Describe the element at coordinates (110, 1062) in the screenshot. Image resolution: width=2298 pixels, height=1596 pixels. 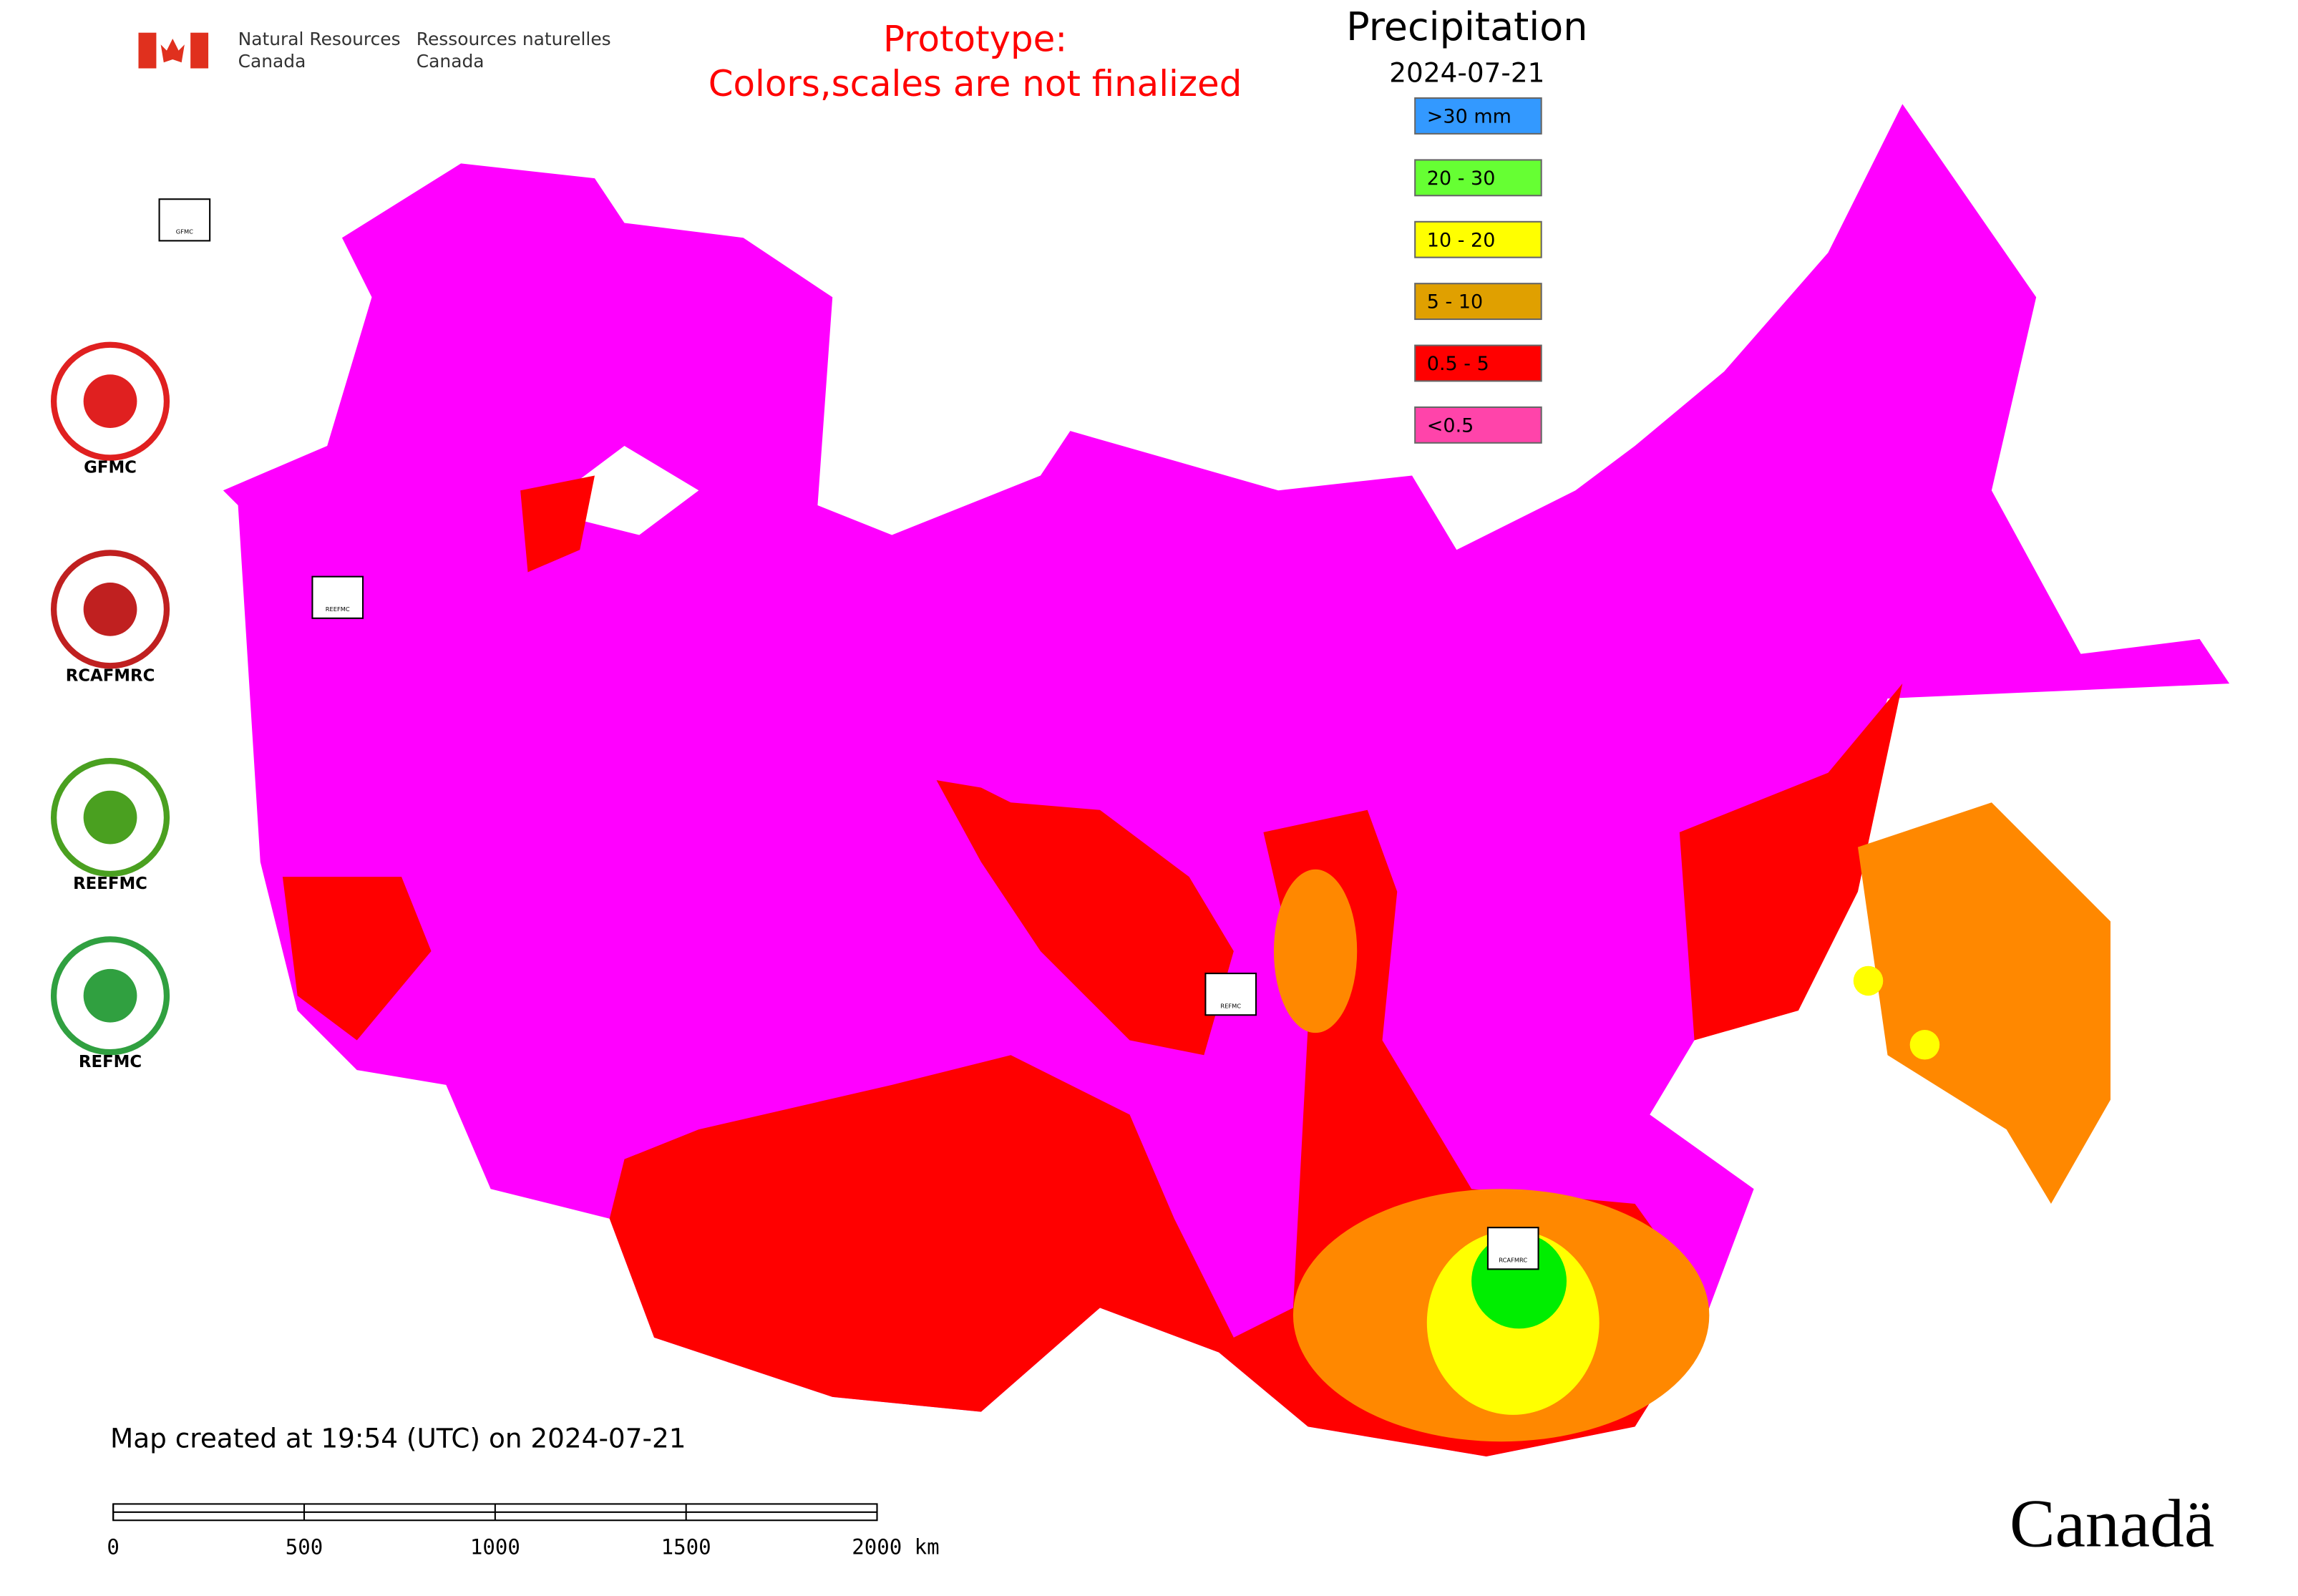
I see `logo-label: REFMC` at that location.